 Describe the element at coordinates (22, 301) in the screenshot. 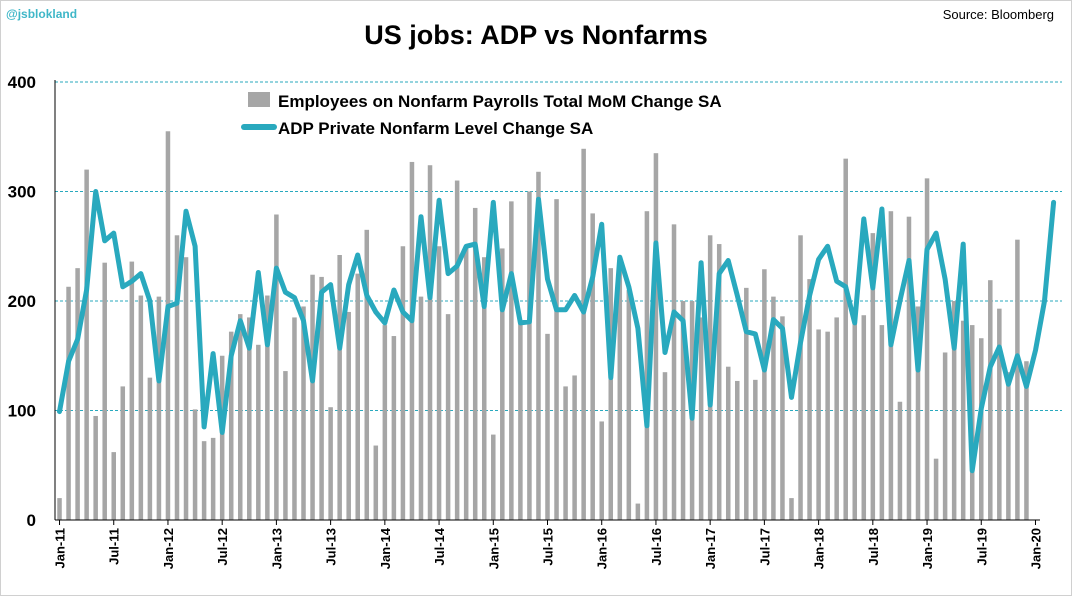

I see `y-tick-label: 200` at that location.